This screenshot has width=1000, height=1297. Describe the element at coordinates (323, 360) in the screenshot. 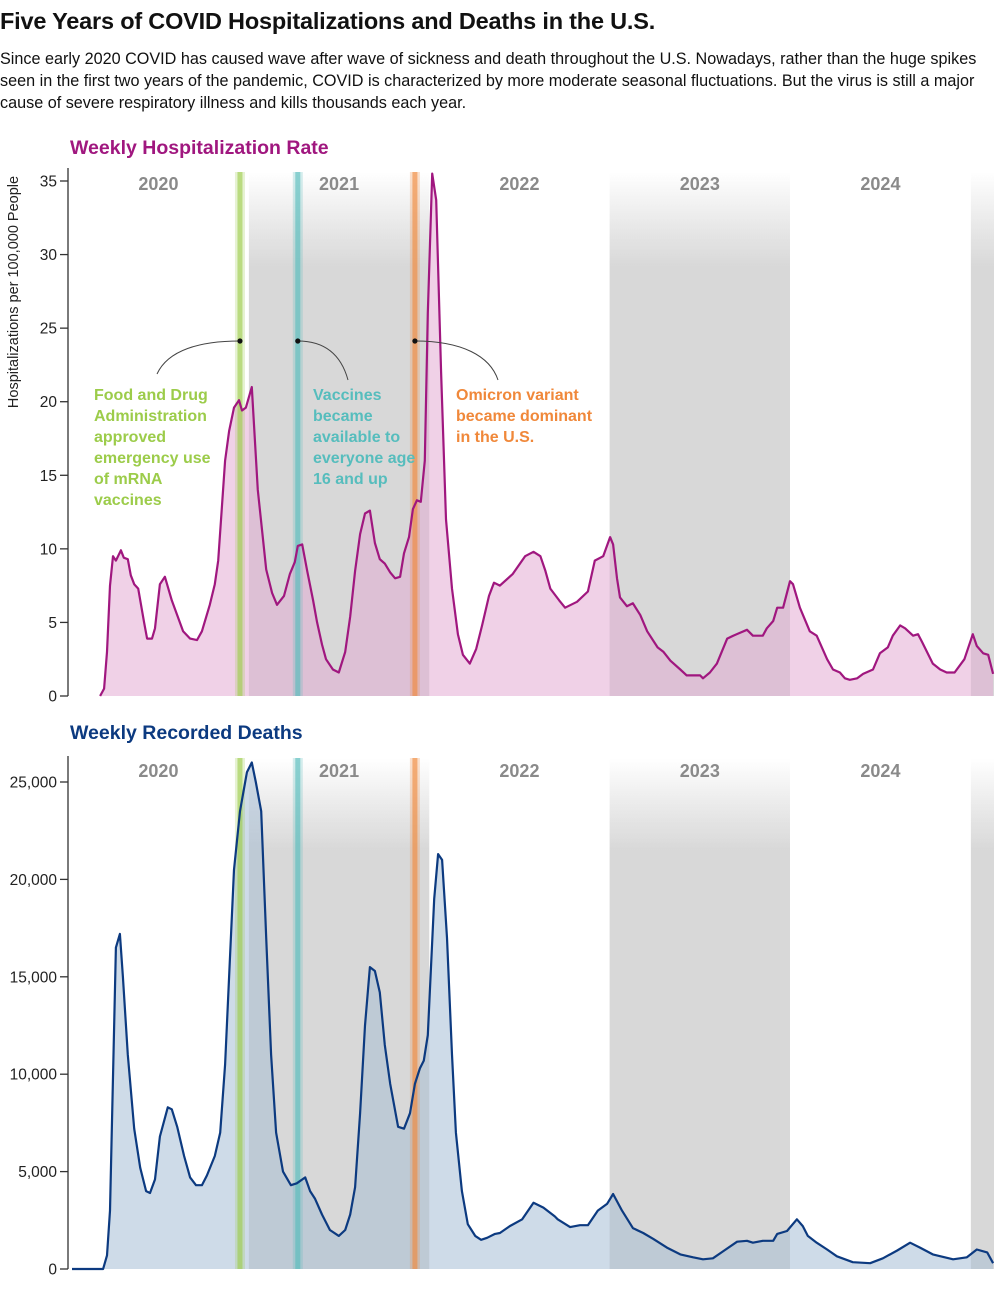

I see `leader-line-vaccine_all` at that location.